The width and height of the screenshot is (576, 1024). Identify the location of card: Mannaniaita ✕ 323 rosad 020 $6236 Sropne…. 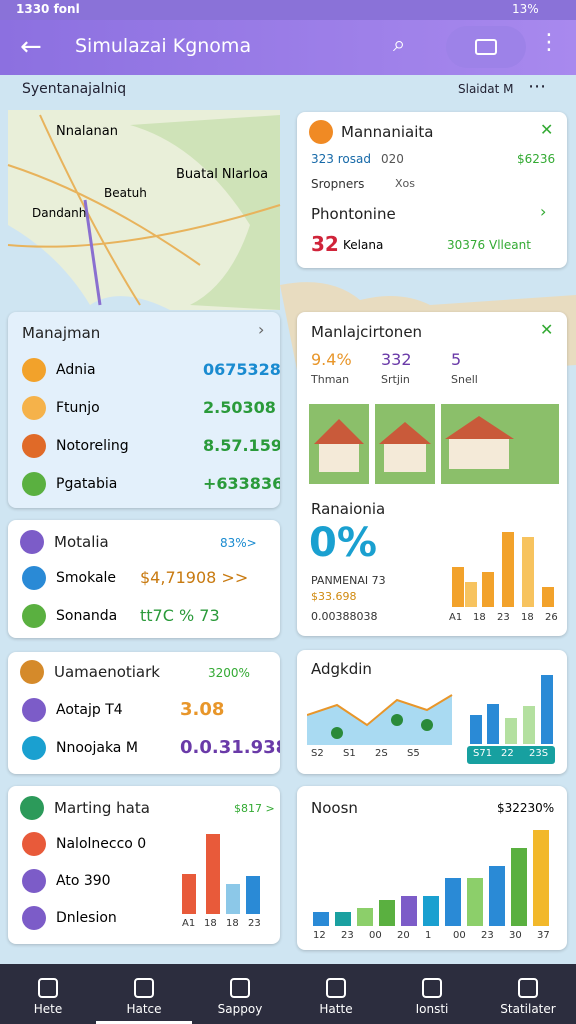
(432, 190).